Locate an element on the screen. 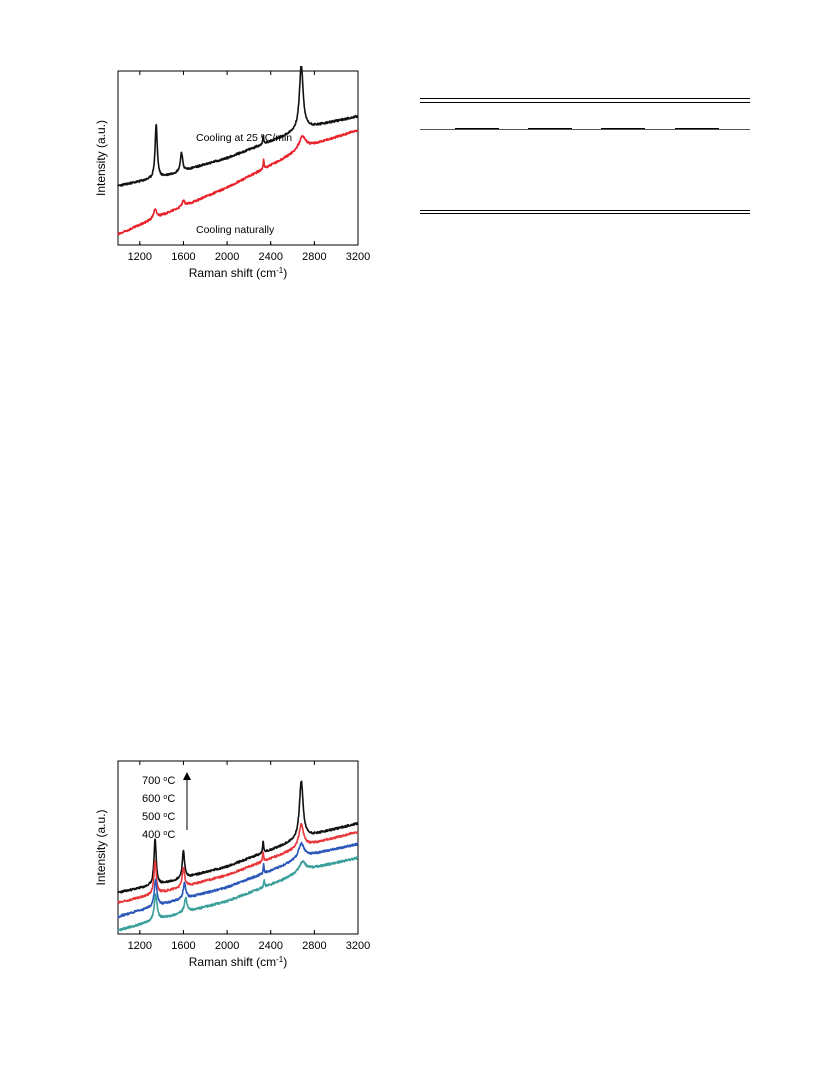 This screenshot has width=816, height=1079. table-bottom-rule is located at coordinates (585, 210).